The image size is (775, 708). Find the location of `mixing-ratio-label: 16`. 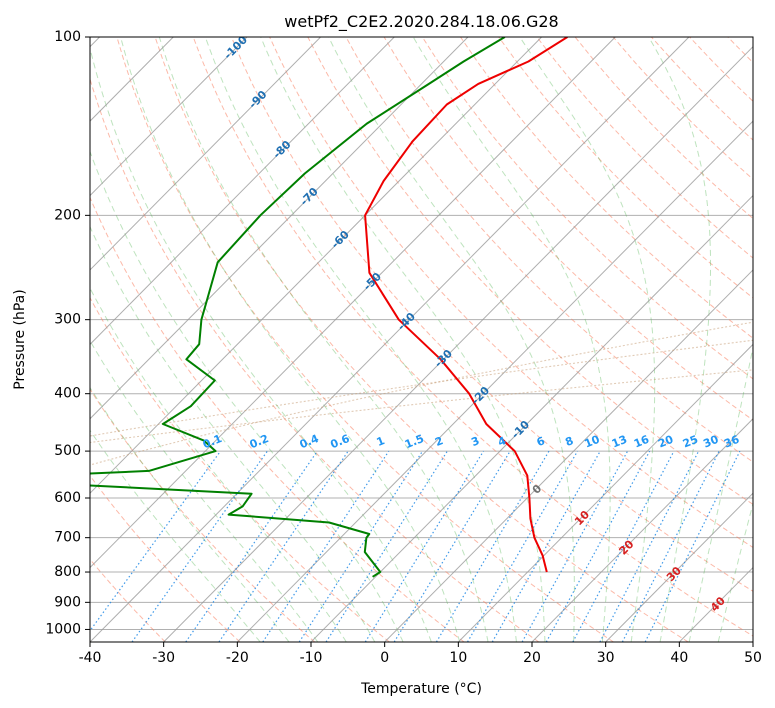

mixing-ratio-label: 16 is located at coordinates (641, 442).